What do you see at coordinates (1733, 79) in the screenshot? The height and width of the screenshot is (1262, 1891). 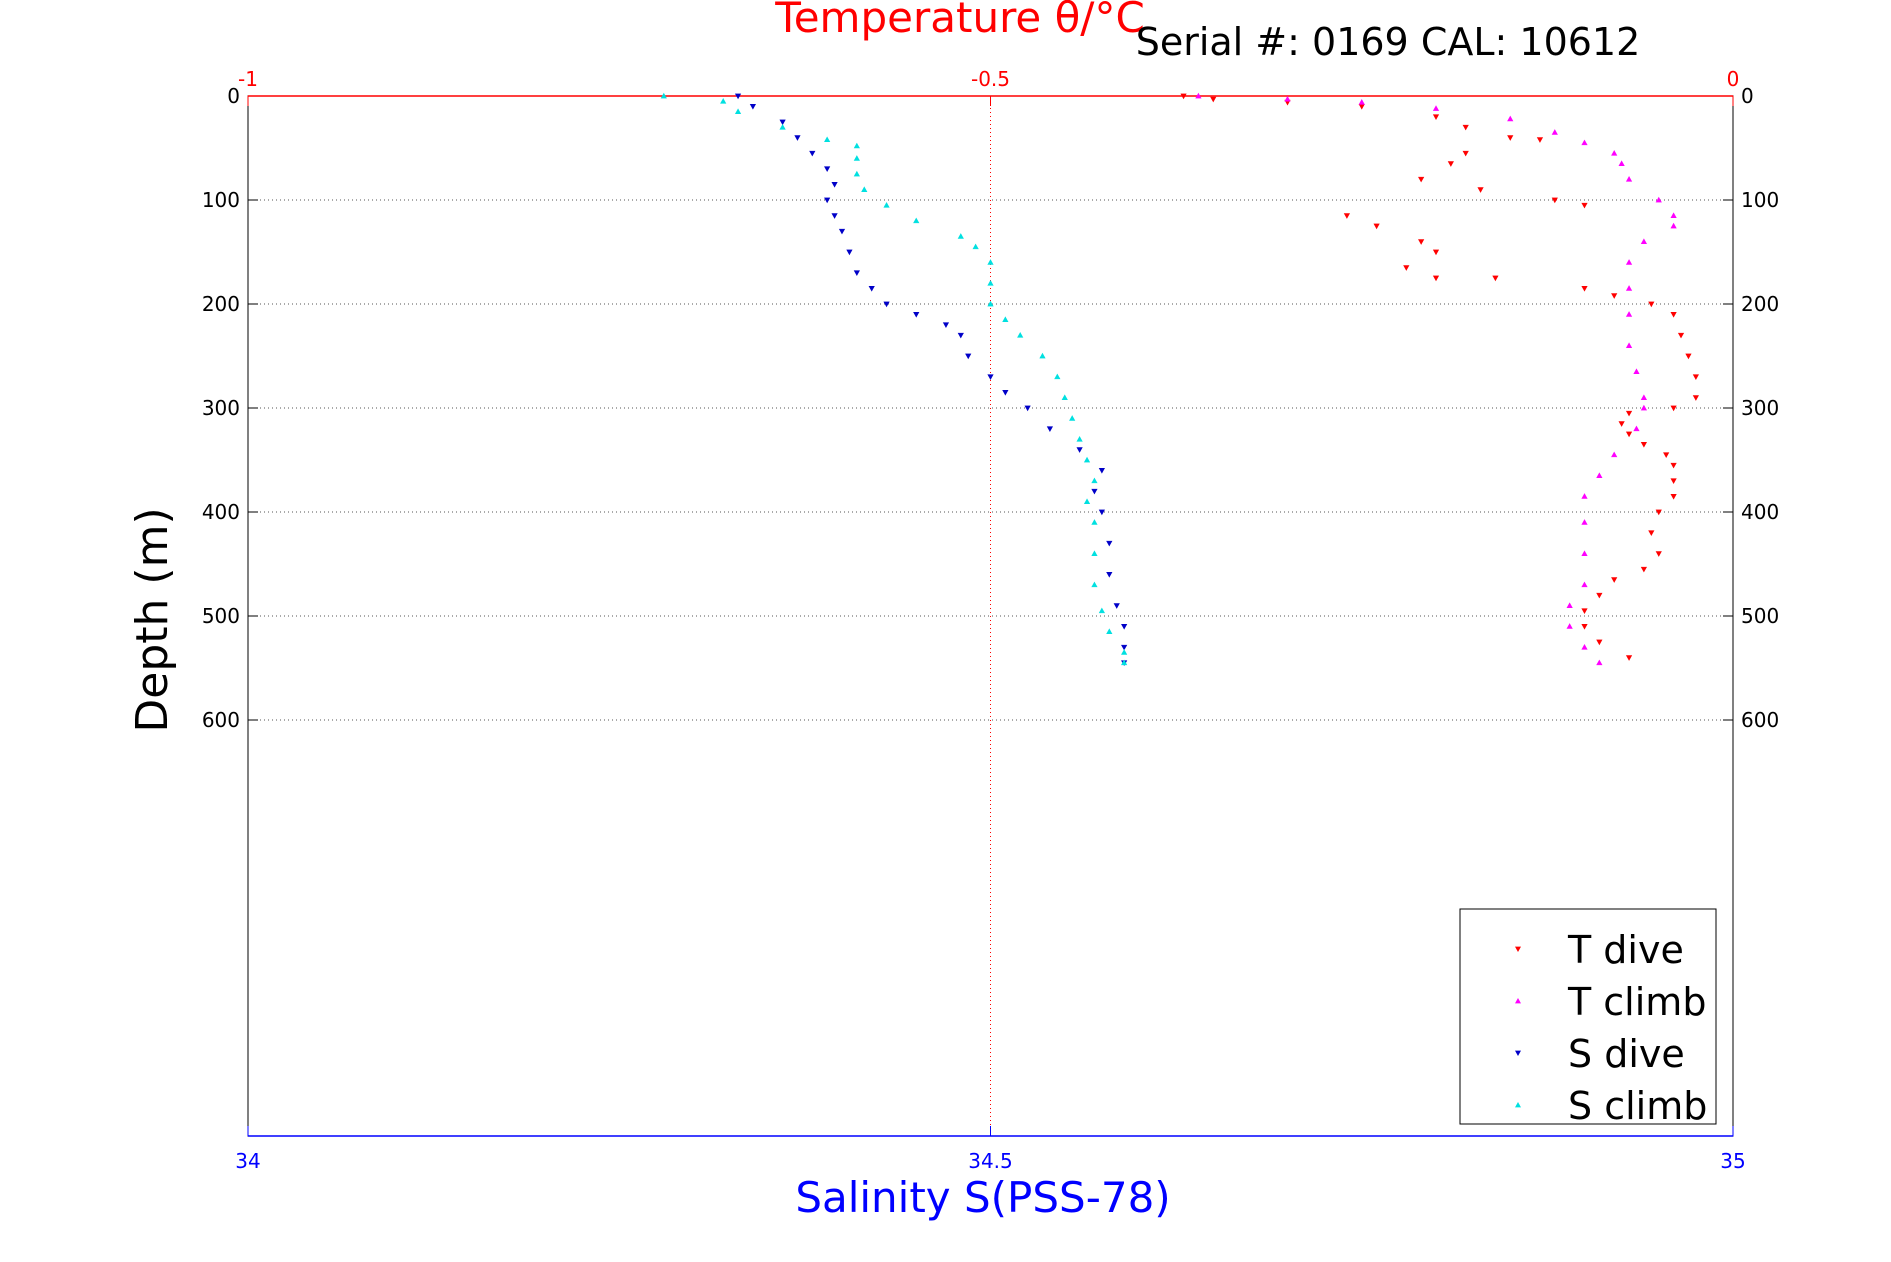 I see `x-top-tick-label: 0` at bounding box center [1733, 79].